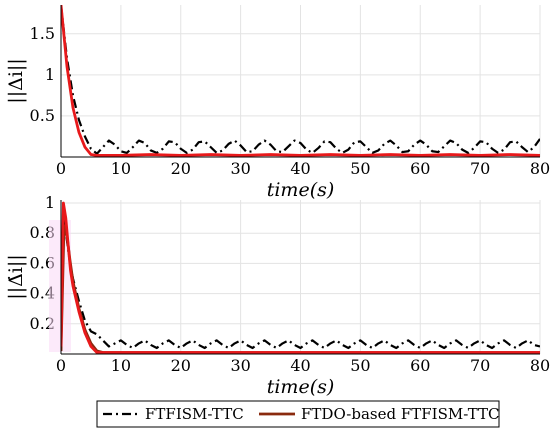 The height and width of the screenshot is (433, 550). What do you see at coordinates (42, 115) in the screenshot?
I see `y-tick-label: 0.5` at bounding box center [42, 115].